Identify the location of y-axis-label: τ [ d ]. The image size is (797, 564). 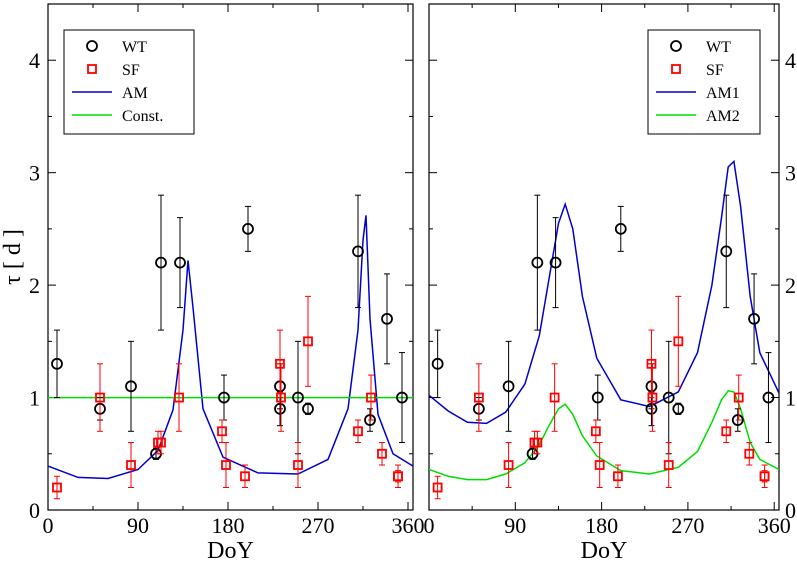
(13, 257).